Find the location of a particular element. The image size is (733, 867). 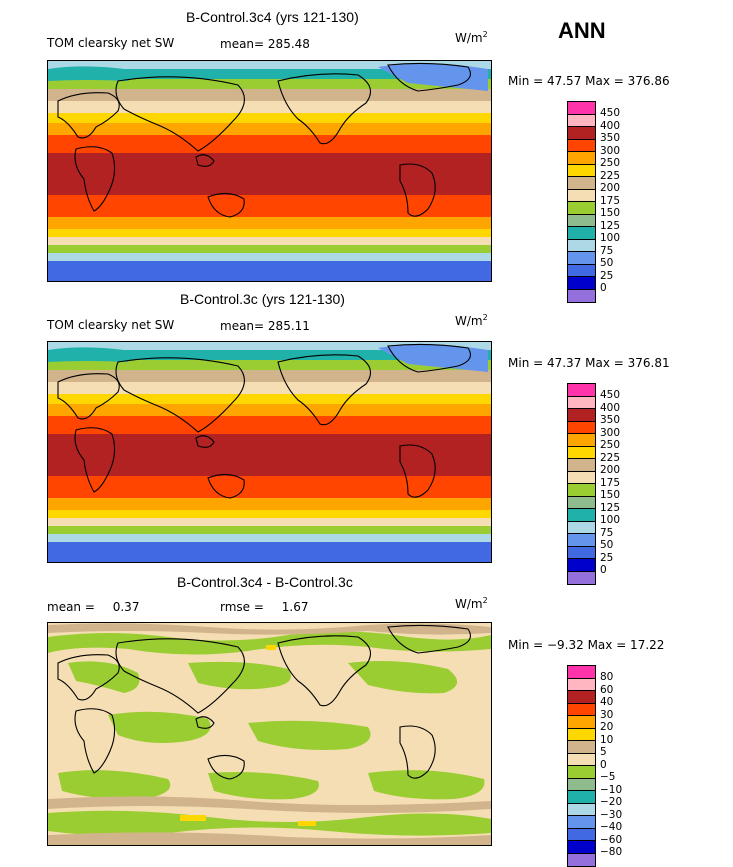

panel1-level: 125 is located at coordinates (610, 225).